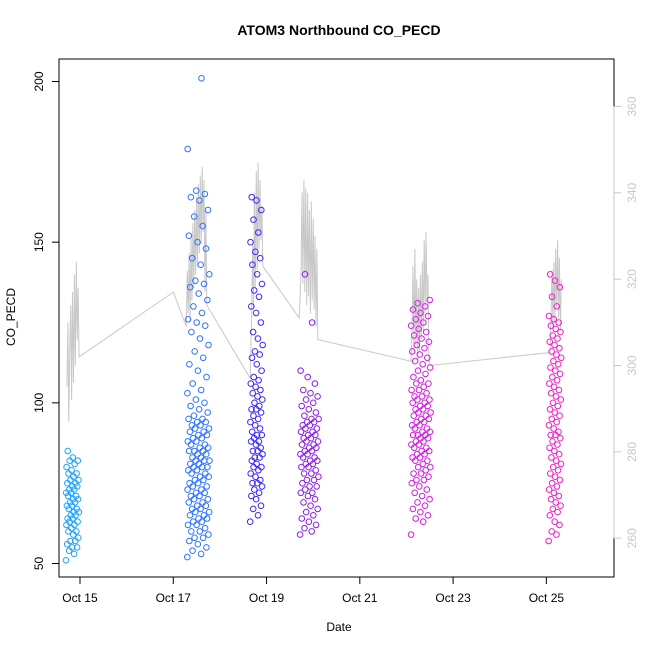 Image resolution: width=650 pixels, height=650 pixels. I want to click on y-tick-label: 100, so click(39, 403).